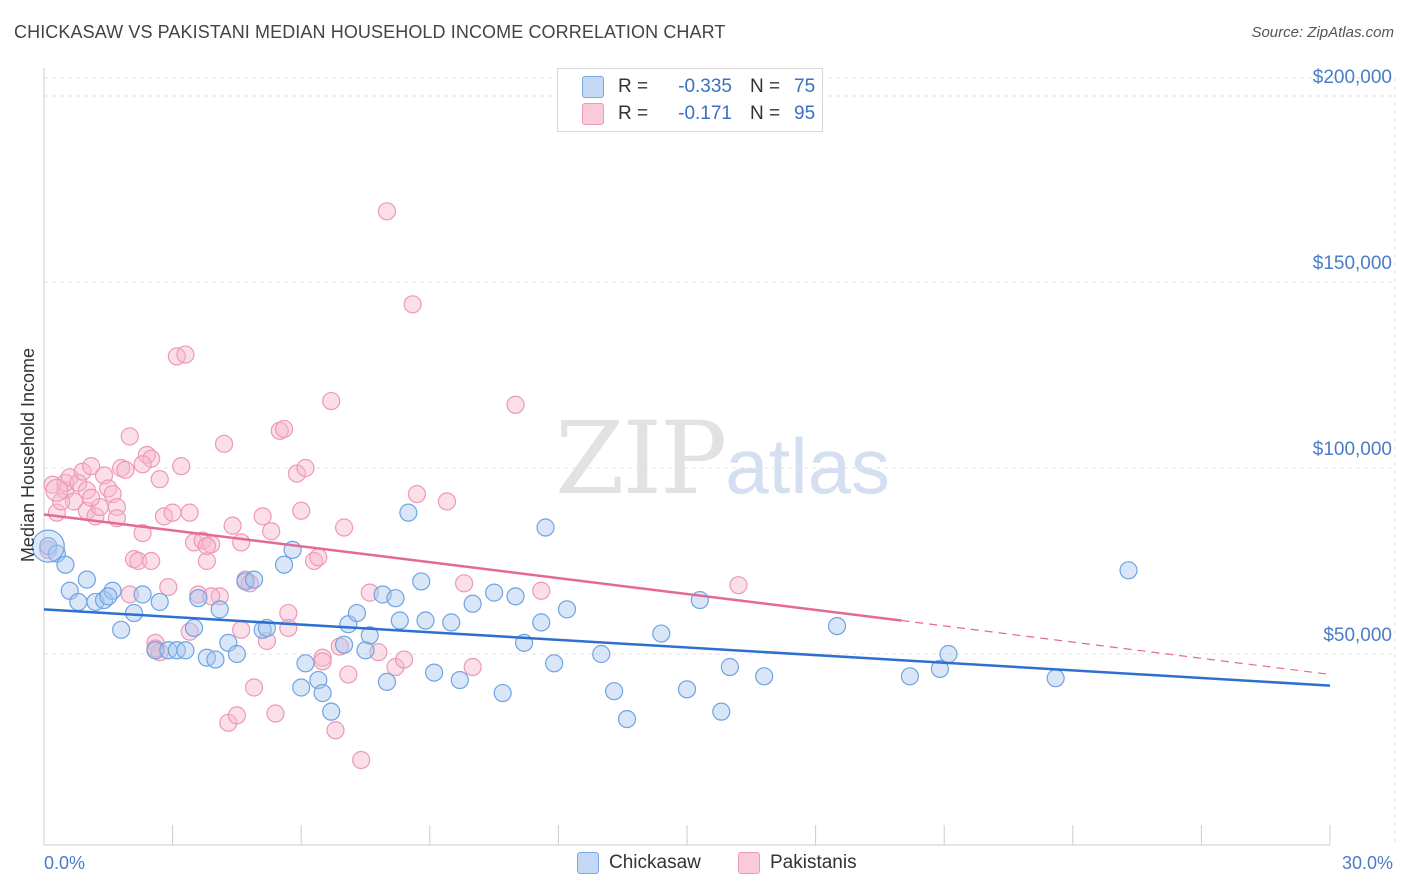 The height and width of the screenshot is (892, 1406). I want to click on bottom-legend-pakistanis: Pakistanis, so click(797, 863).